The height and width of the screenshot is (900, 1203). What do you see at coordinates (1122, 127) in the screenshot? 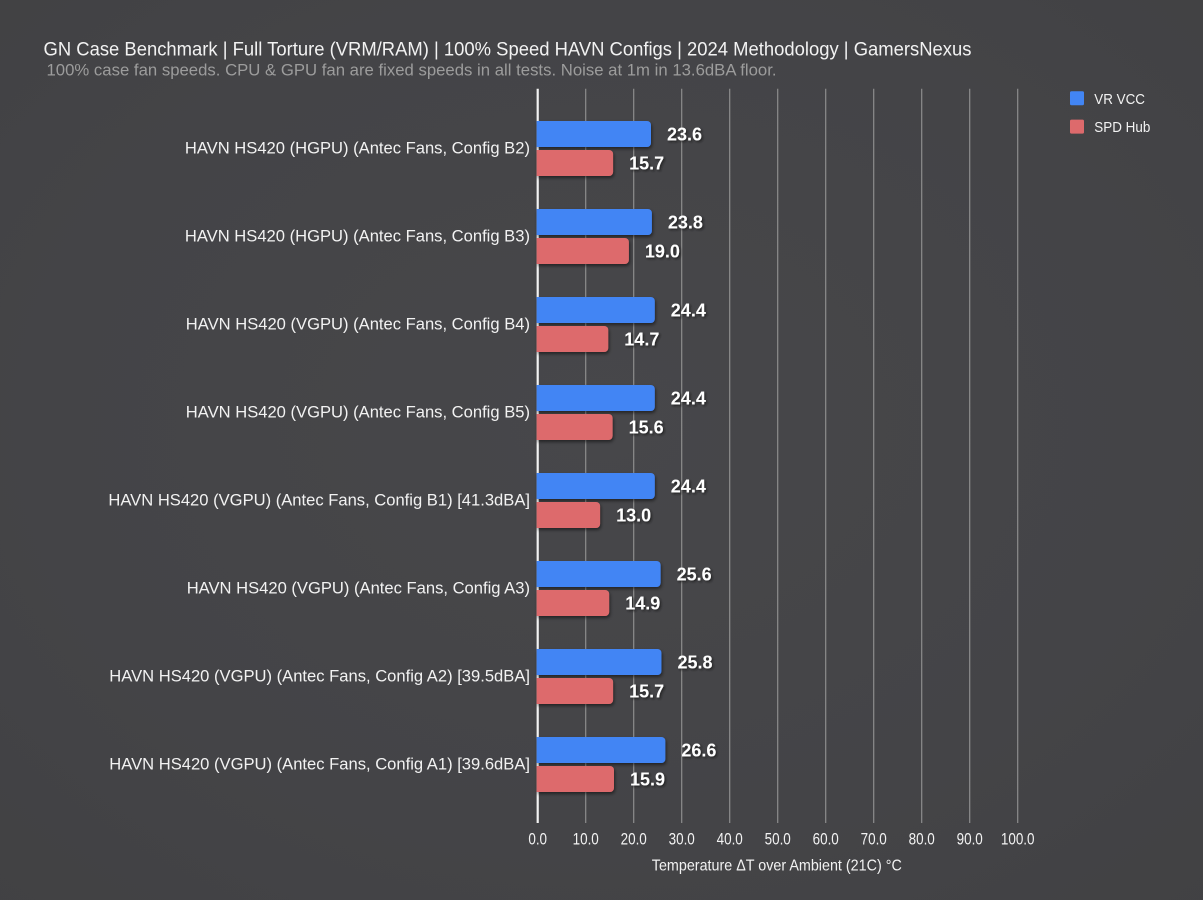
I see `svg-text: SPD Hub` at bounding box center [1122, 127].